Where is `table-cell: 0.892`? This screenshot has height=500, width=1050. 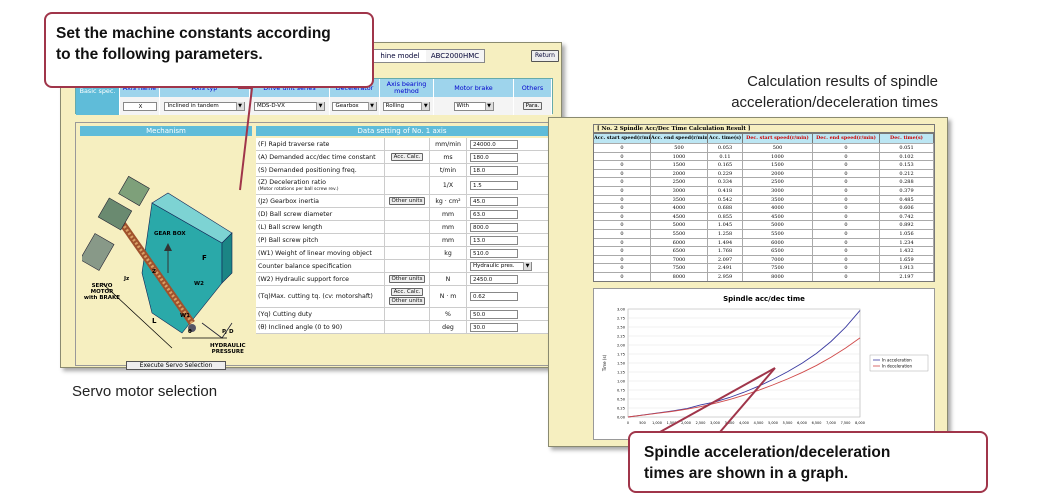 table-cell: 0.892 is located at coordinates (907, 225).